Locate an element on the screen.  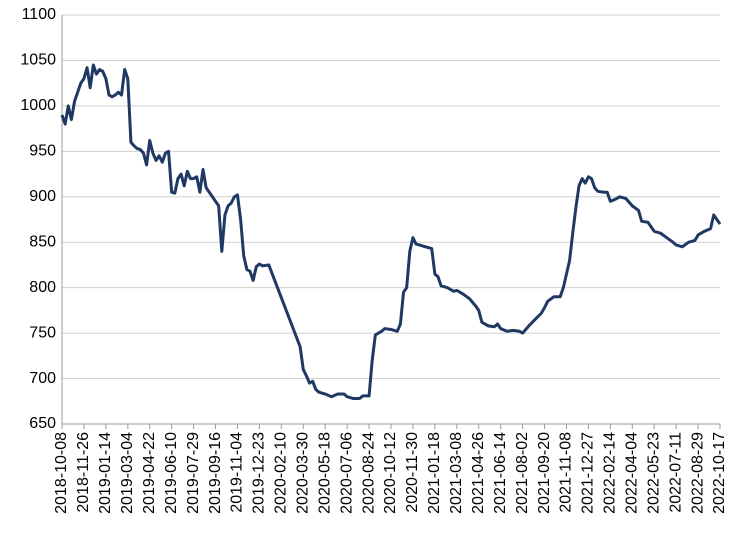
y-tick-label: 800 is located at coordinates (42, 287).